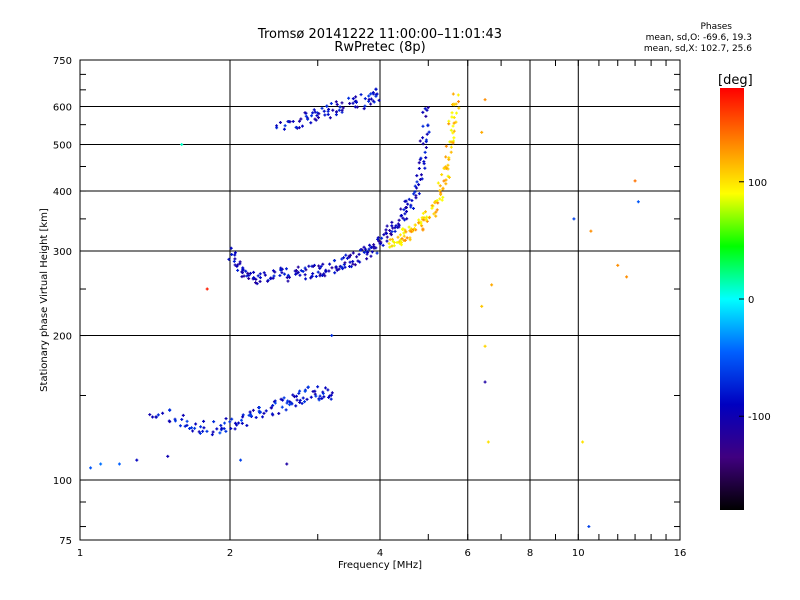 The image size is (800, 600). I want to click on x-tick-label: 1, so click(80, 553).